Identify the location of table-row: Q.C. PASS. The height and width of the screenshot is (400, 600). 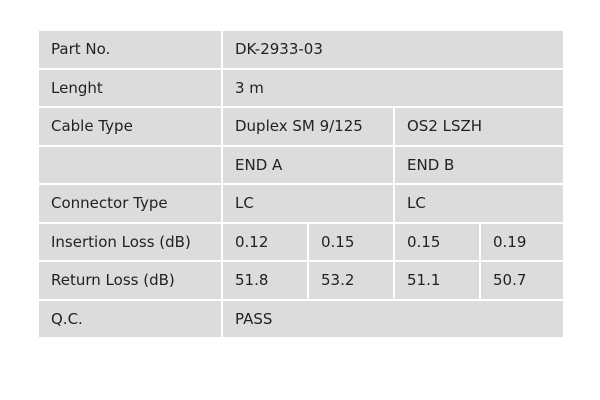
(301, 318).